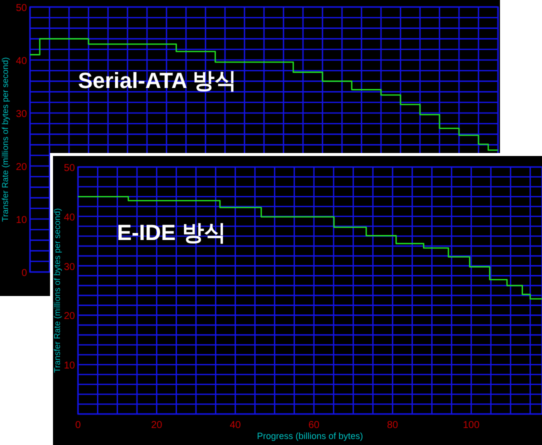 The width and height of the screenshot is (542, 445). Describe the element at coordinates (157, 425) in the screenshot. I see `x-tick-label: 20` at that location.